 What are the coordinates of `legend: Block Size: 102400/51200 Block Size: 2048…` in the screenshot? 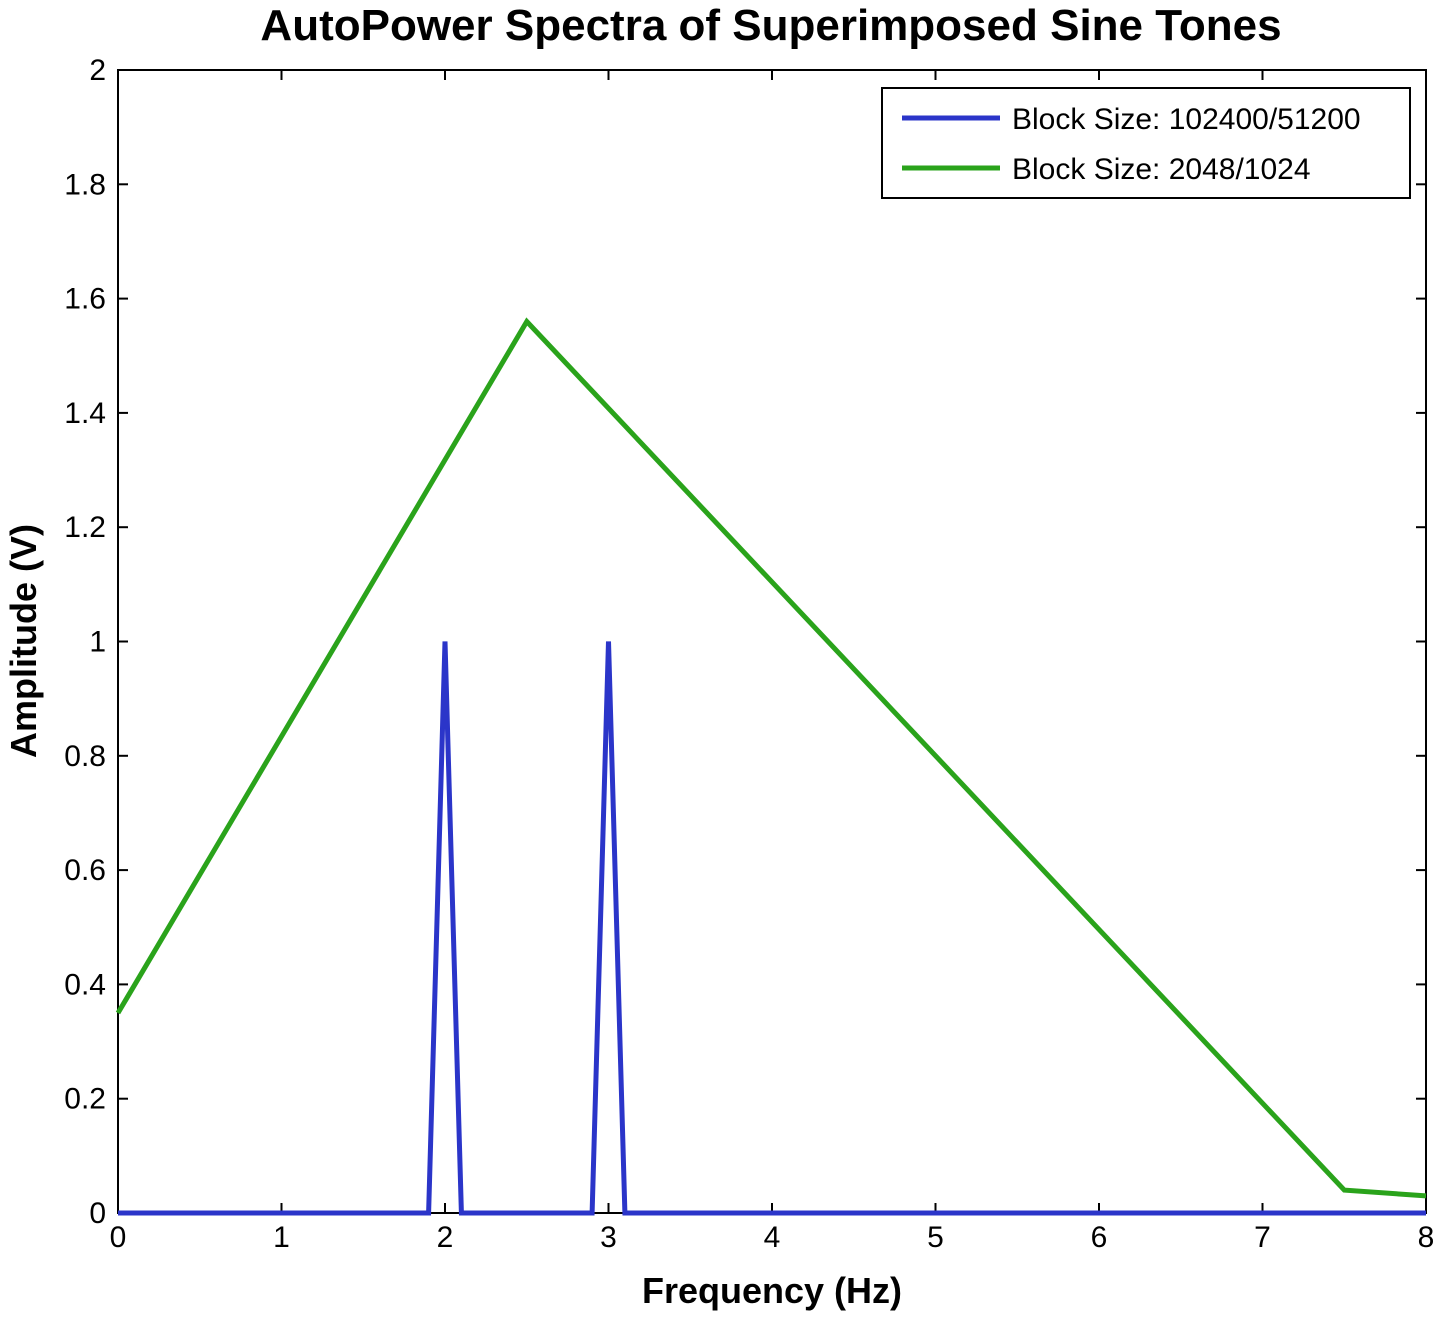 It's located at (1146, 143).